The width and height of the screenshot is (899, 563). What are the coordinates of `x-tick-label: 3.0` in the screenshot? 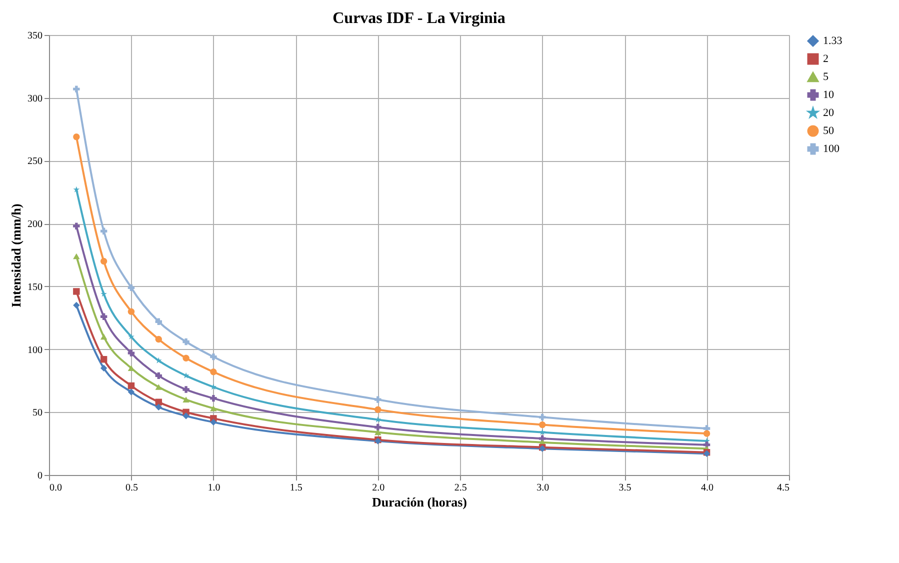 It's located at (543, 488).